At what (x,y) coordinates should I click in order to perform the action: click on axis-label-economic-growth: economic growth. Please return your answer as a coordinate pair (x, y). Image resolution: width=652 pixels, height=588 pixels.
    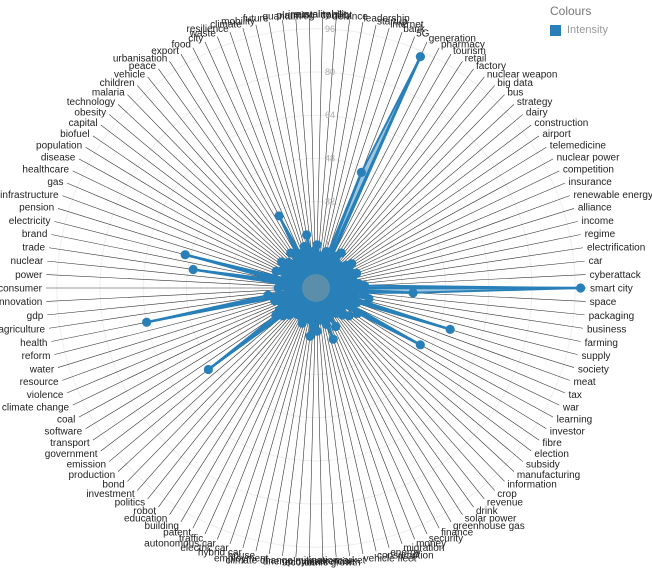
    Looking at the image, I should click on (323, 562).